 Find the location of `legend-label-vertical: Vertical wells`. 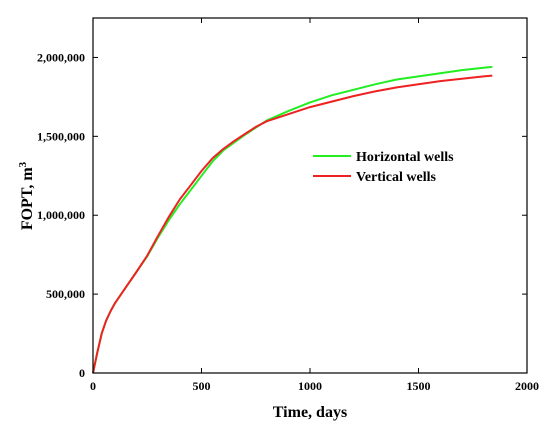

legend-label-vertical: Vertical wells is located at coordinates (396, 177).